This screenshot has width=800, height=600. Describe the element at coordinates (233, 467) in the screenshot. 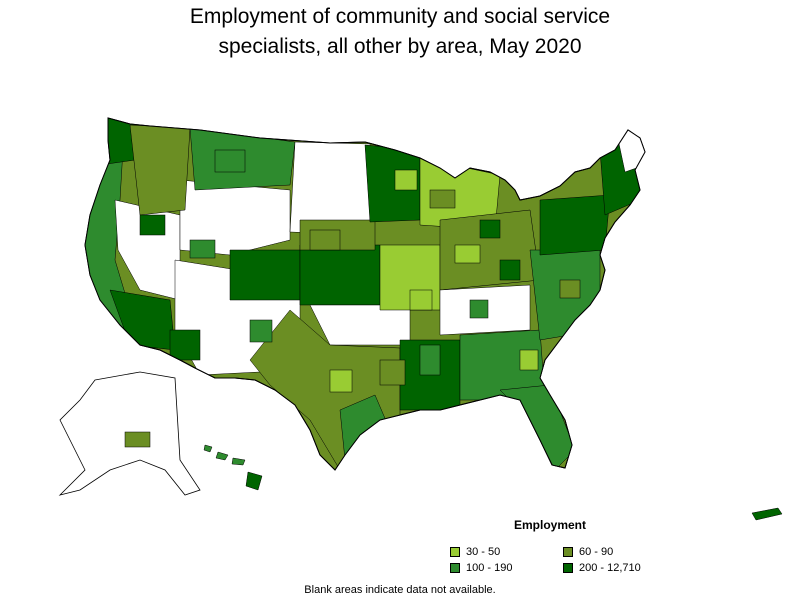

I see `hawaii` at that location.